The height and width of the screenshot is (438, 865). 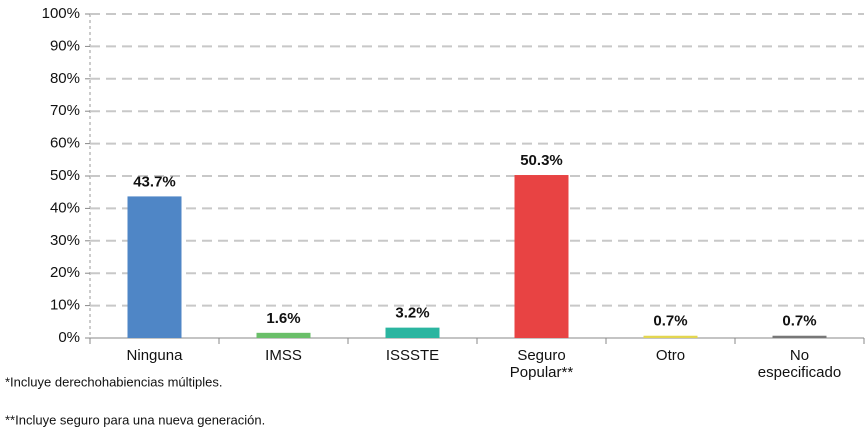 What do you see at coordinates (65, 175) in the screenshot?
I see `y-tick-label: 50%` at bounding box center [65, 175].